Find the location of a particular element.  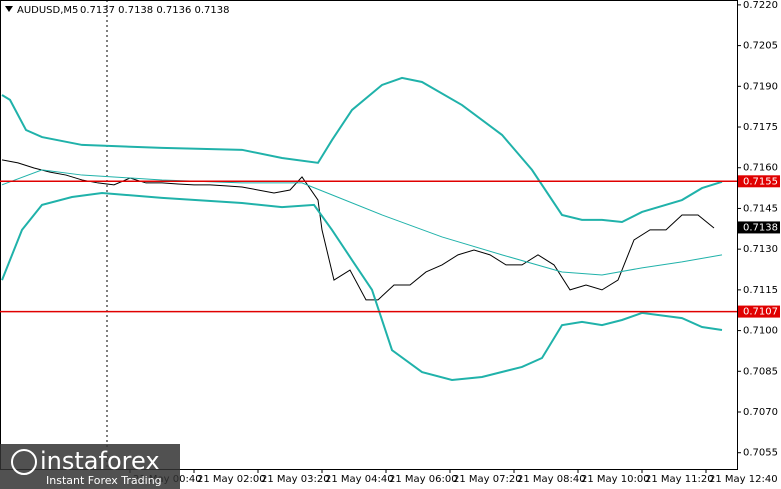

last-price-bg is located at coordinates (759, 227).